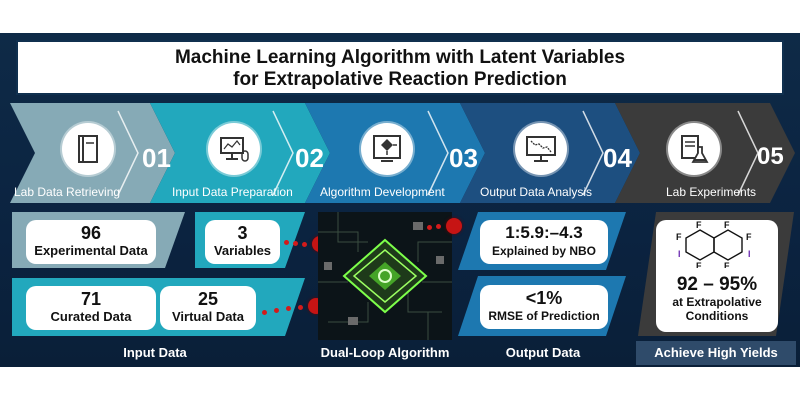 The height and width of the screenshot is (401, 800). What do you see at coordinates (232, 192) in the screenshot?
I see `step-02-label: Input Data Preparation` at bounding box center [232, 192].